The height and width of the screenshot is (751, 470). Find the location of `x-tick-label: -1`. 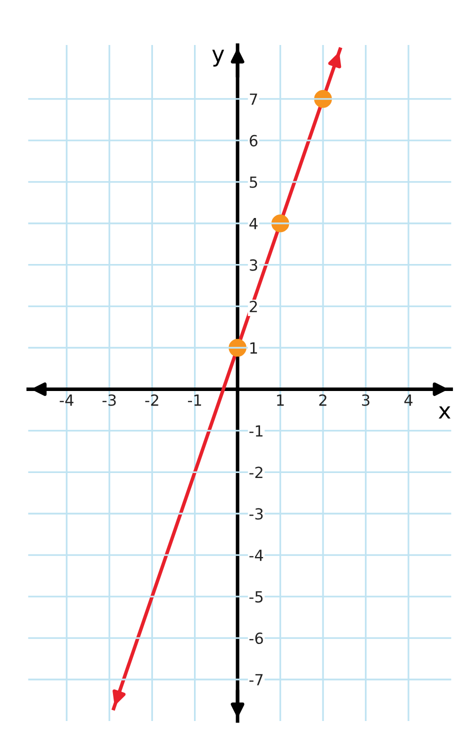

x-tick-label: -1 is located at coordinates (195, 400).